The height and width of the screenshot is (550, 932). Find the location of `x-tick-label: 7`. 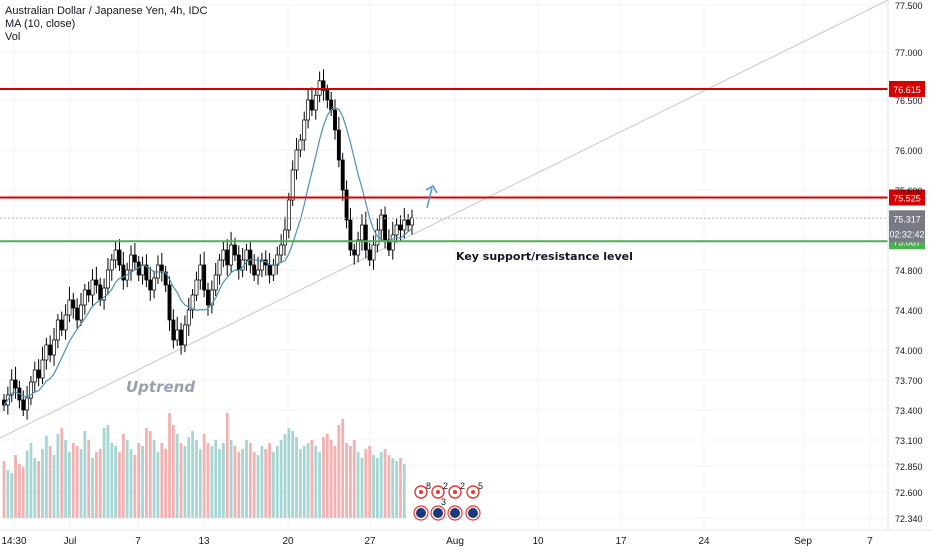

x-tick-label: 7 is located at coordinates (870, 541).